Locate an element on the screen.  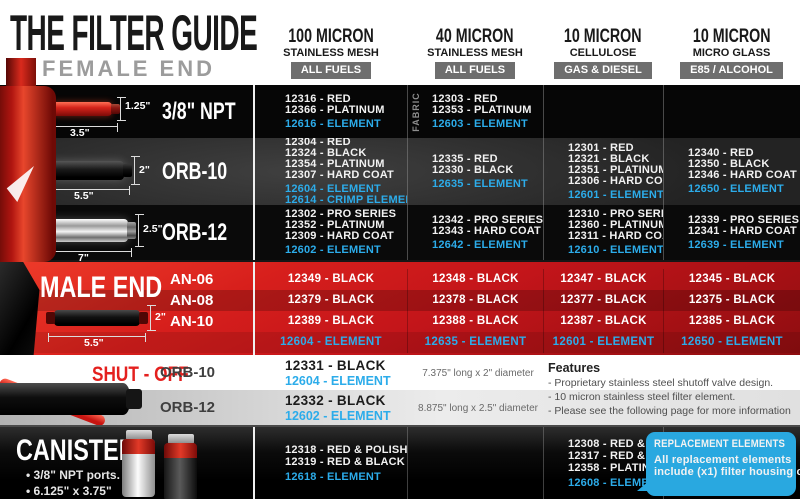
fuel-badge: ALL FUELS is located at coordinates (331, 70).